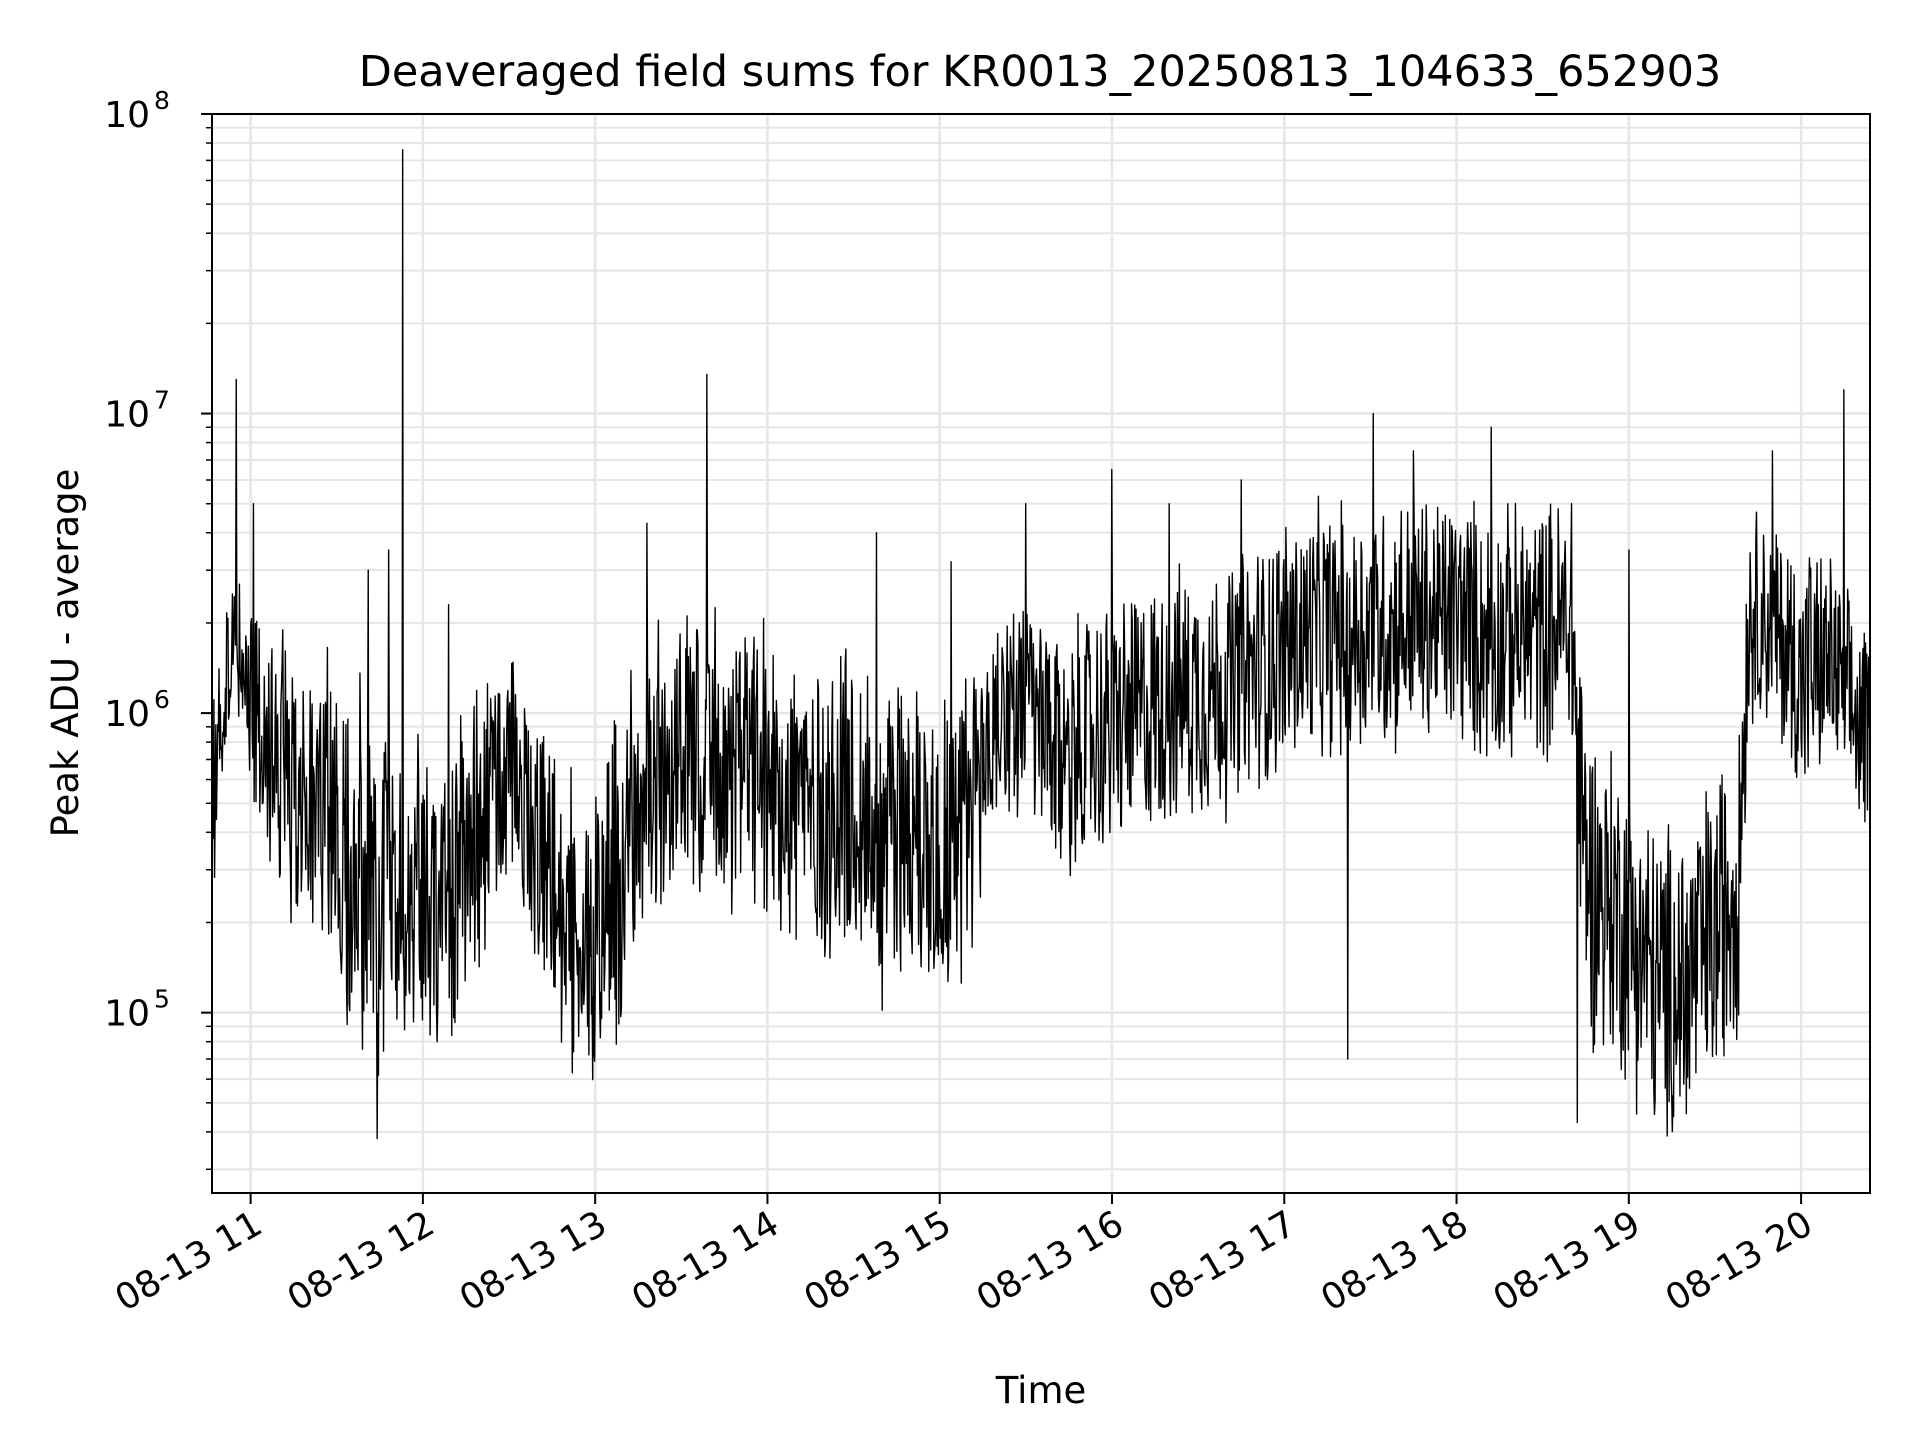  Describe the element at coordinates (162, 100) in the screenshot. I see `y-tick-exponent: 8` at that location.